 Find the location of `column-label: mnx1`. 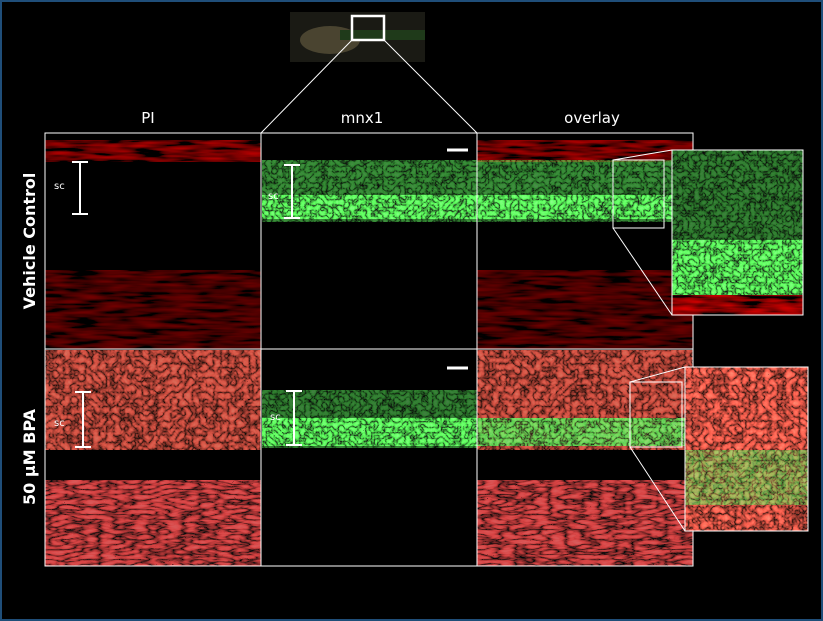

column-label: mnx1 is located at coordinates (362, 118).